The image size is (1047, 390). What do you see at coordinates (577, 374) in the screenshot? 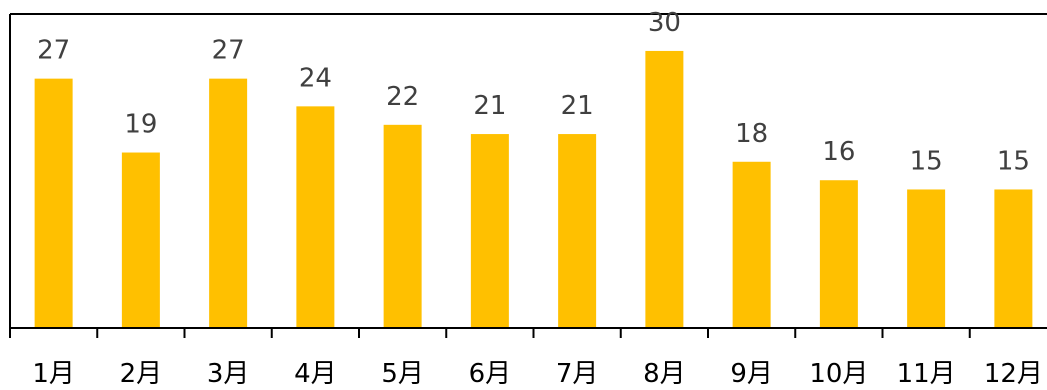
I see `x-tick-label-7: 7月` at bounding box center [577, 374].